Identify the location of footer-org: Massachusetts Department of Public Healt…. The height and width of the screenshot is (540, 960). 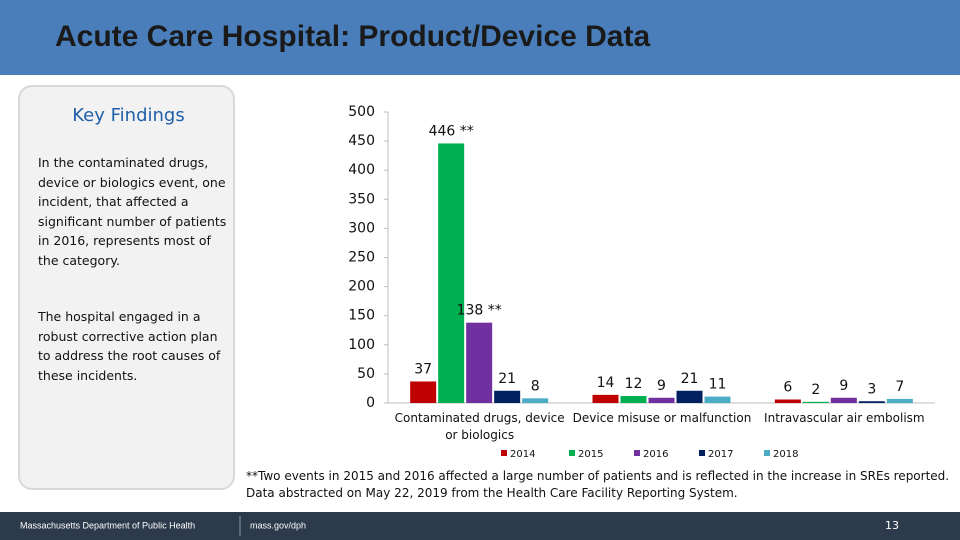
(107, 525).